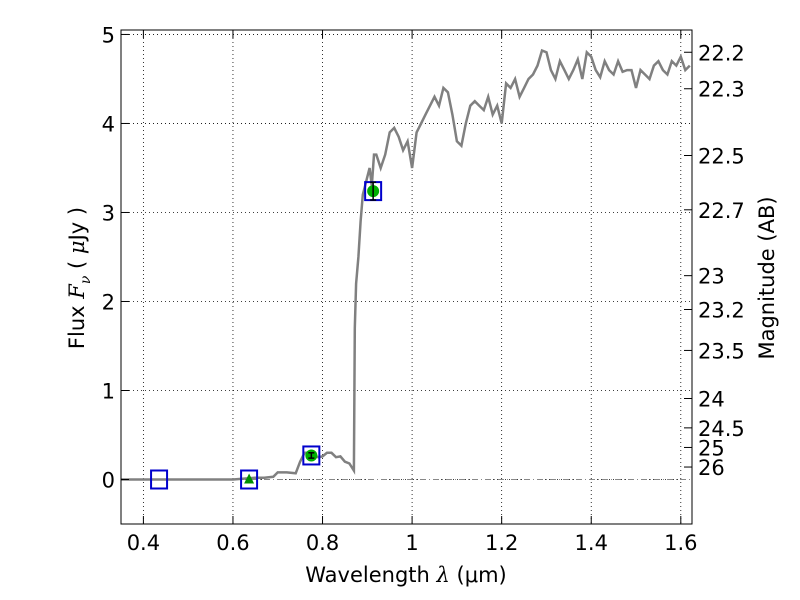 This screenshot has height=600, width=800. What do you see at coordinates (721, 211) in the screenshot?
I see `y2-tick-label-3: 22.7` at bounding box center [721, 211].